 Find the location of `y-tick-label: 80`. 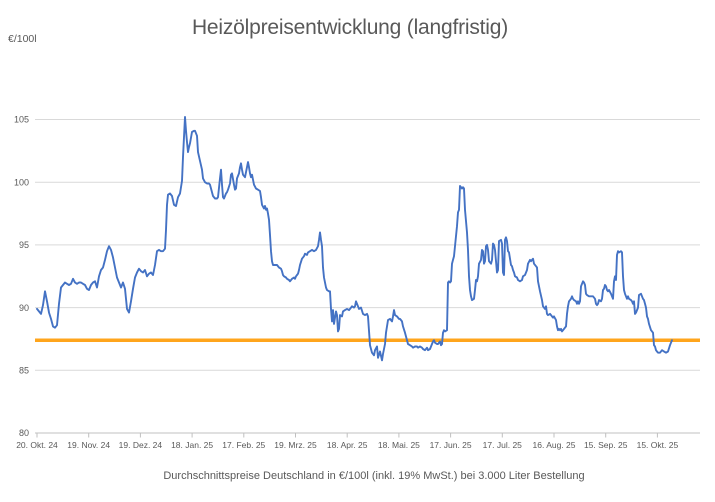

y-tick-label: 80 is located at coordinates (24, 433).